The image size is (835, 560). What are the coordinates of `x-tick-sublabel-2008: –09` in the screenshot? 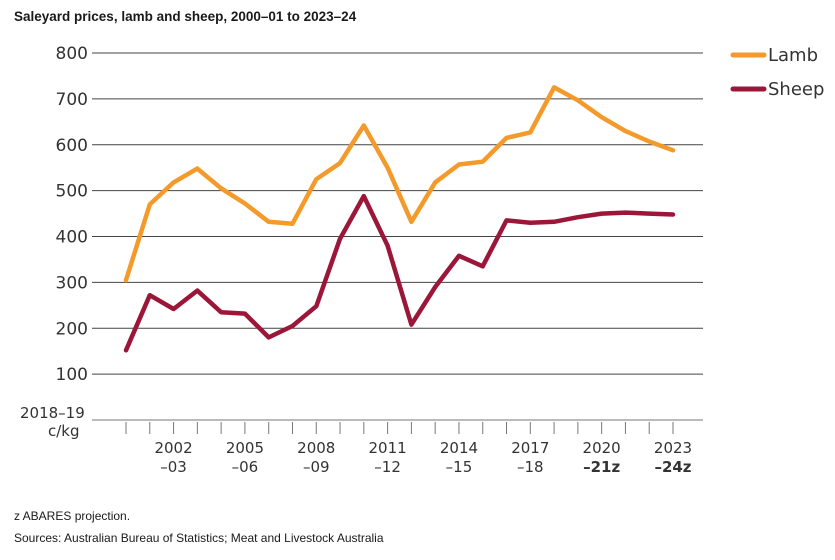 It's located at (316, 467).